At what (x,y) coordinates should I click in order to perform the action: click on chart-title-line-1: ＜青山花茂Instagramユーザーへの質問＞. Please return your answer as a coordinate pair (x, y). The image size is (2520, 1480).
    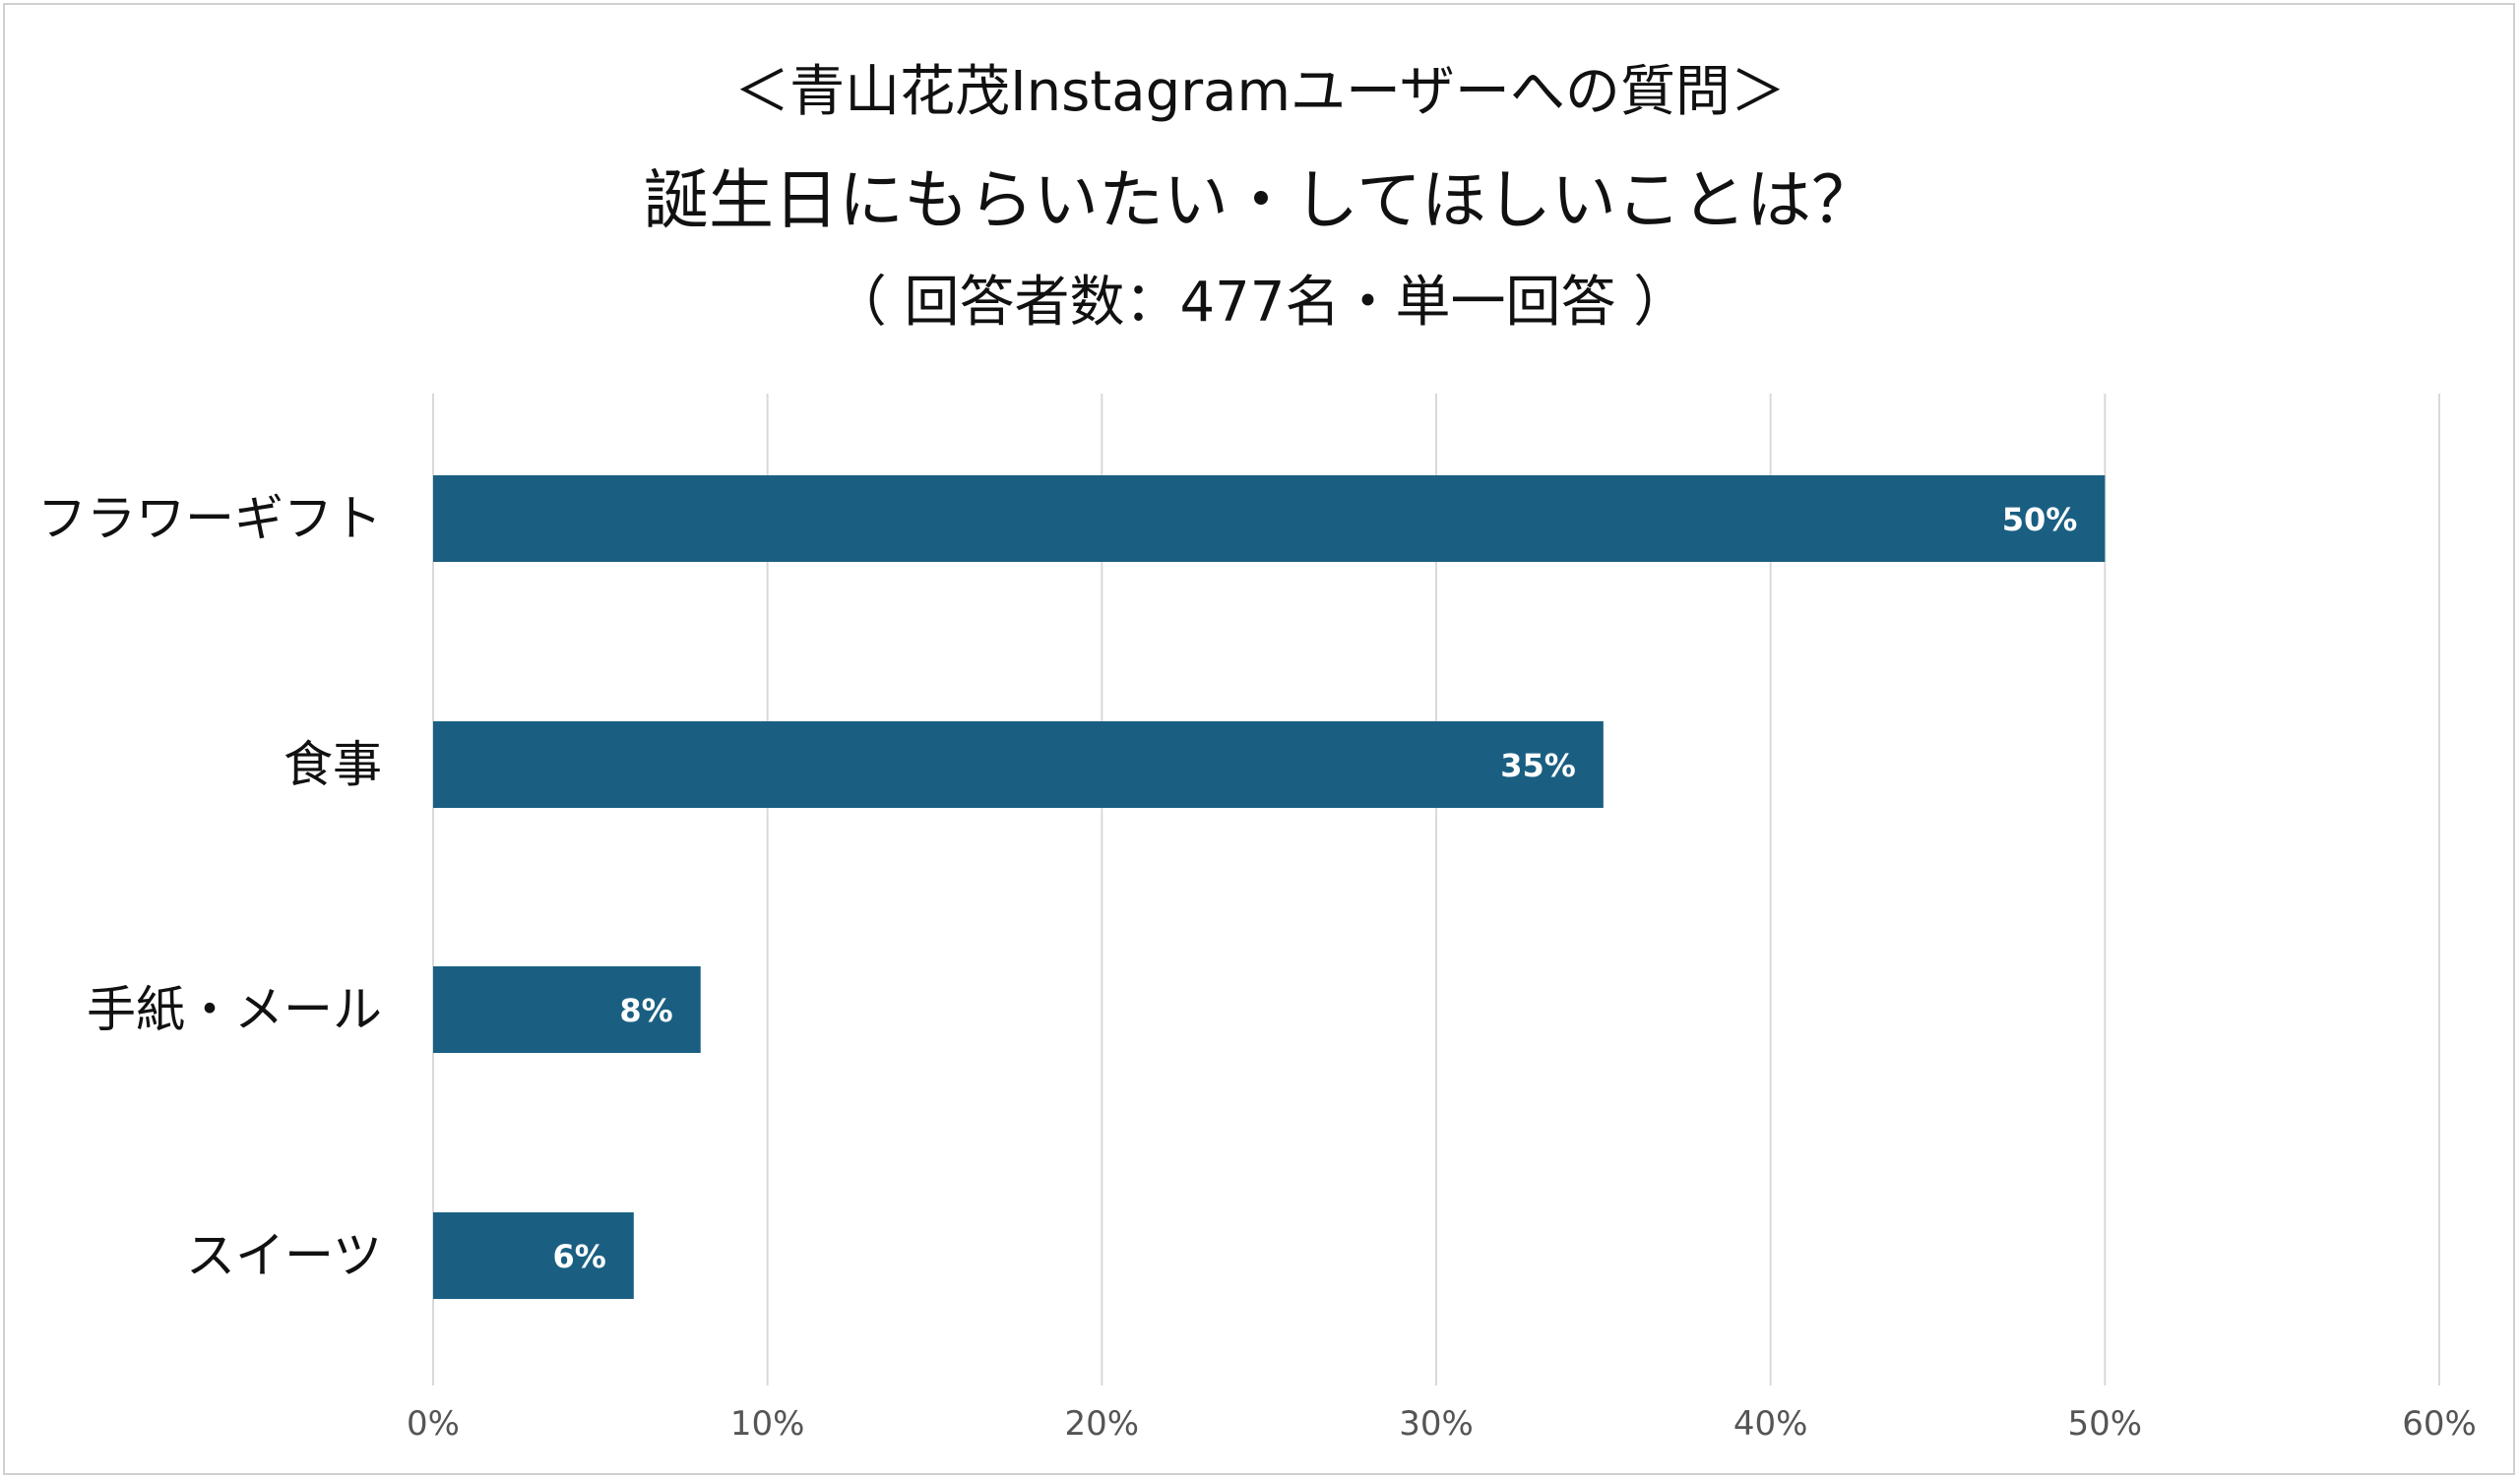
    Looking at the image, I should click on (1260, 92).